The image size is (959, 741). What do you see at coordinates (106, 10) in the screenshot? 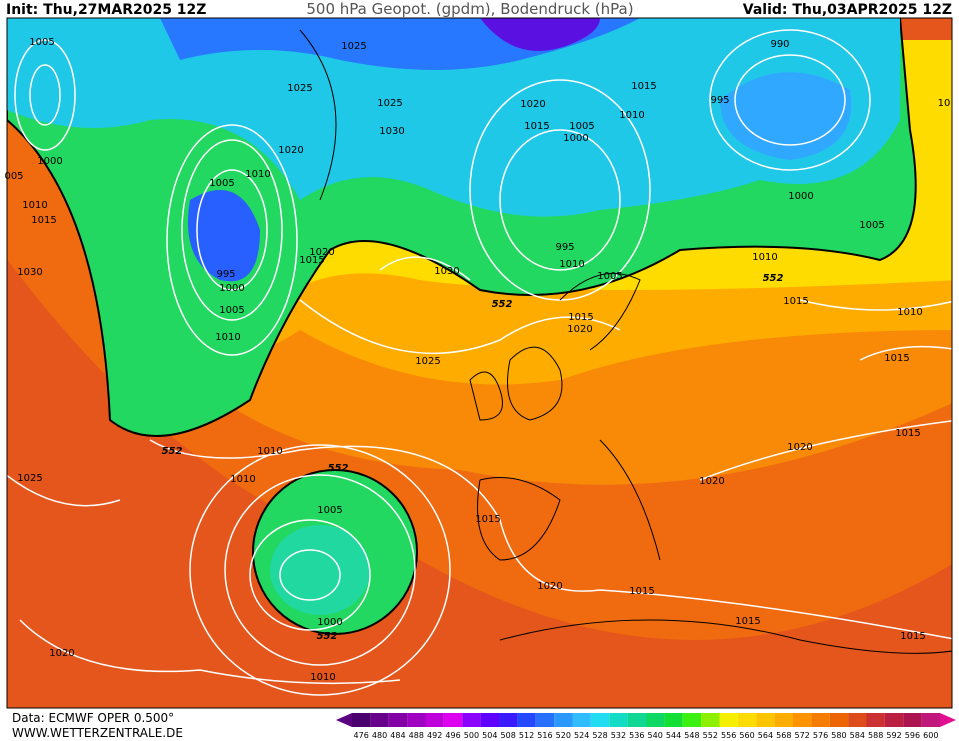
I see `init-label: Init: Thu,27MAR2025 12Z` at bounding box center [106, 10].